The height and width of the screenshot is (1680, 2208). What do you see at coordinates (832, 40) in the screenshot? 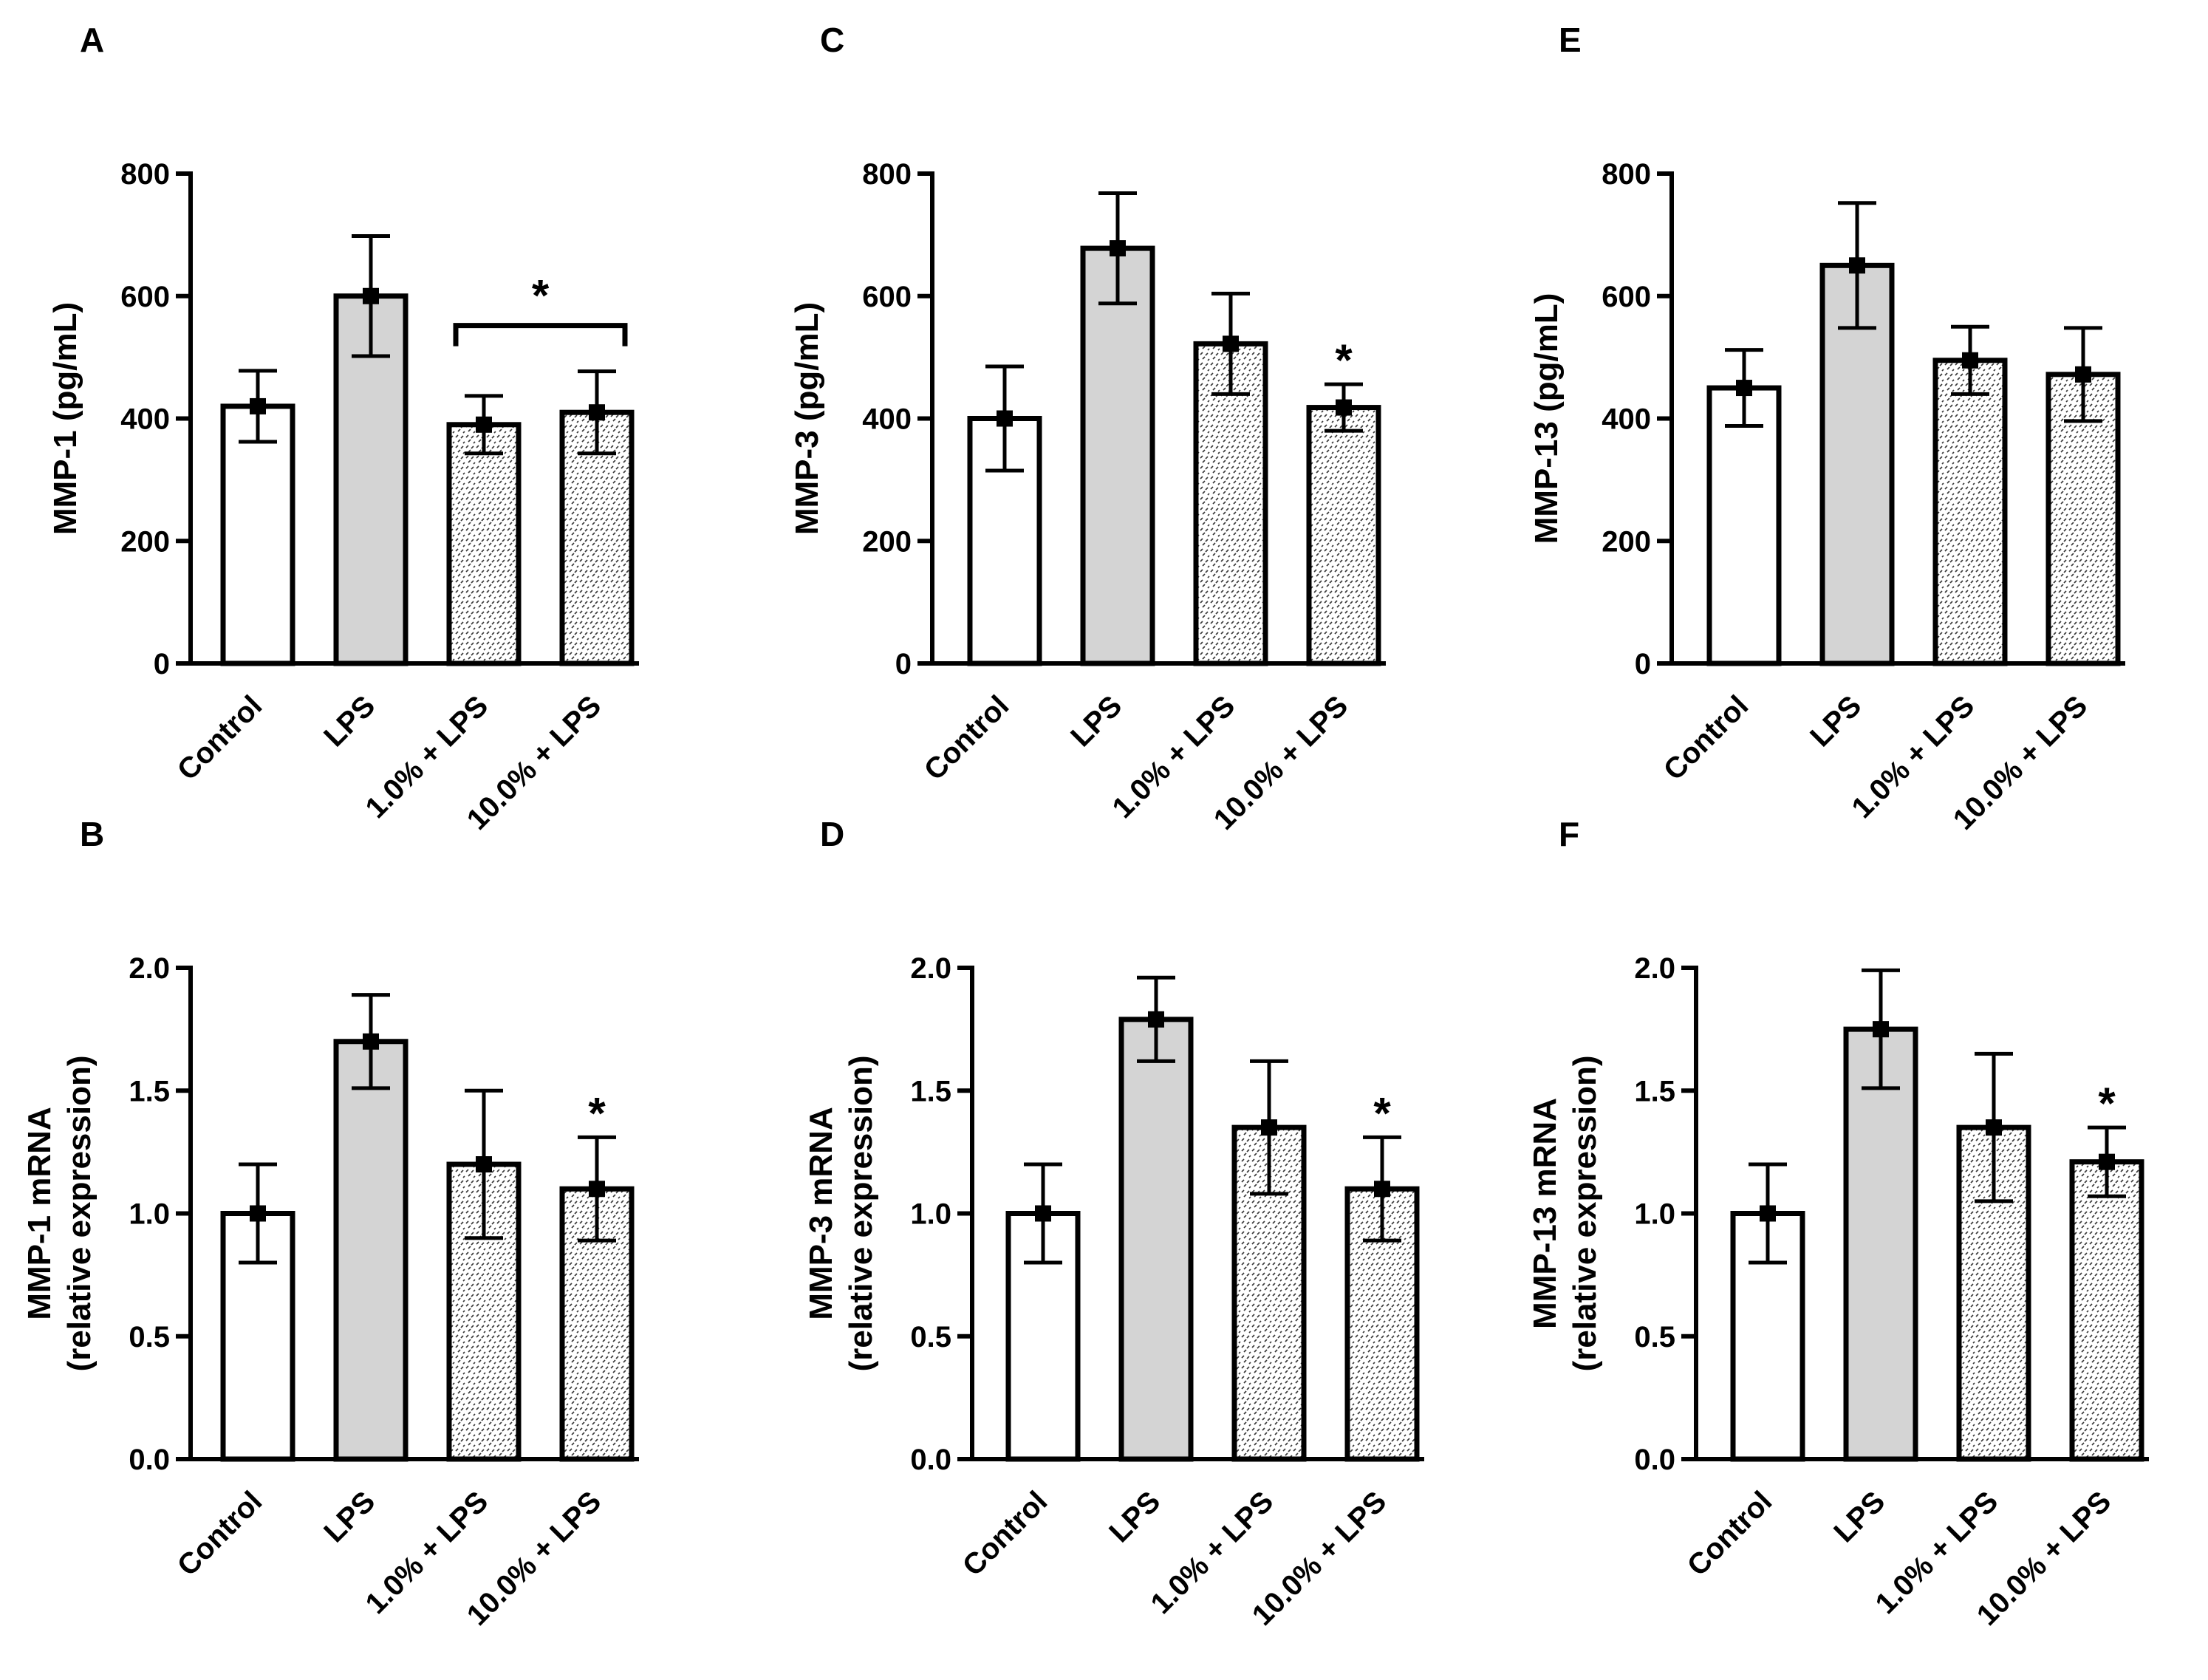
I see `panel-letter: C` at bounding box center [832, 40].